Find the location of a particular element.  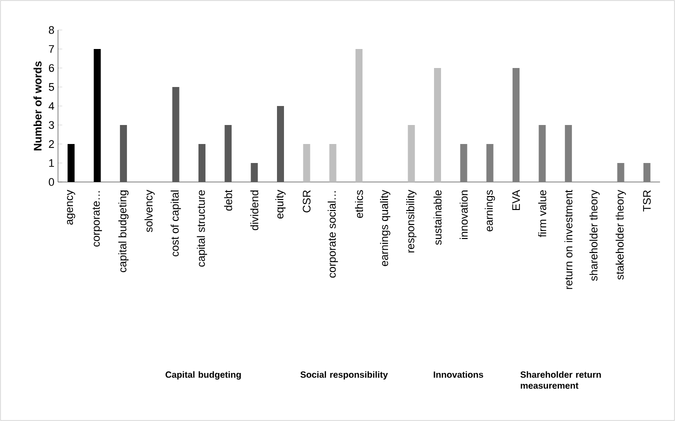

y-tick-label: 1 is located at coordinates (51, 163).